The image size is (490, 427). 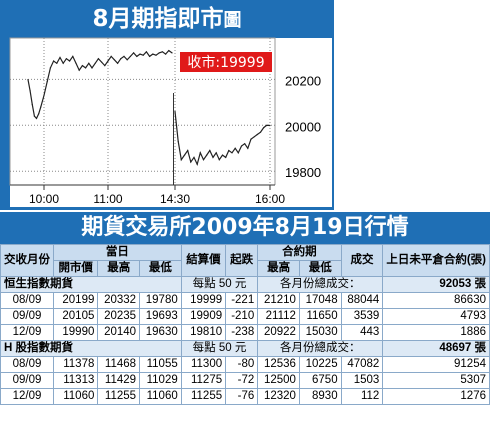 What do you see at coordinates (203, 300) in the screenshot?
I see `table-cell: 19999` at bounding box center [203, 300].